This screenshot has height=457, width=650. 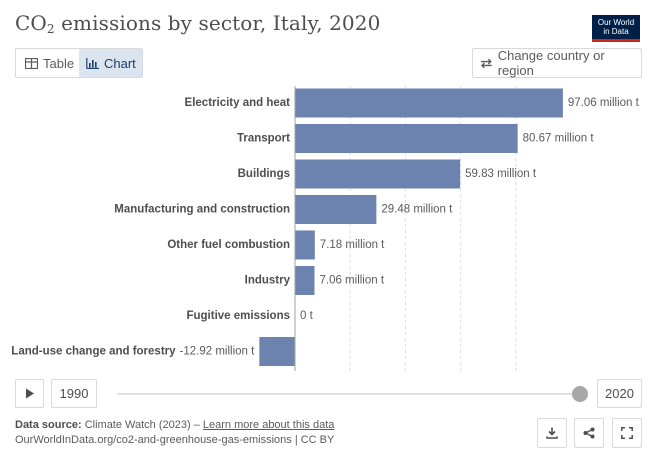 What do you see at coordinates (616, 31) in the screenshot?
I see `logo-line-2: in Data` at bounding box center [616, 31].